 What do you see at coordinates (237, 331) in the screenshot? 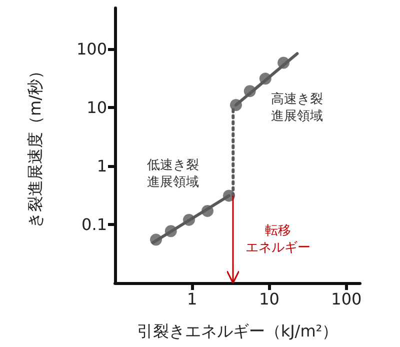
I see `x-axis-title: 引裂きエネルギー（kJ/m²）` at bounding box center [237, 331].